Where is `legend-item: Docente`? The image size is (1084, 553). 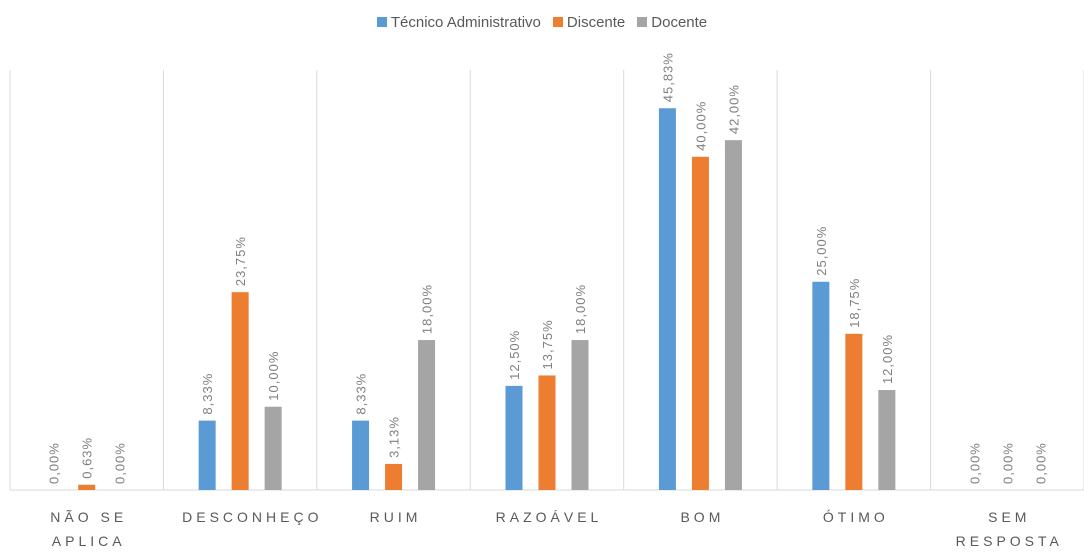 legend-item: Docente is located at coordinates (672, 22).